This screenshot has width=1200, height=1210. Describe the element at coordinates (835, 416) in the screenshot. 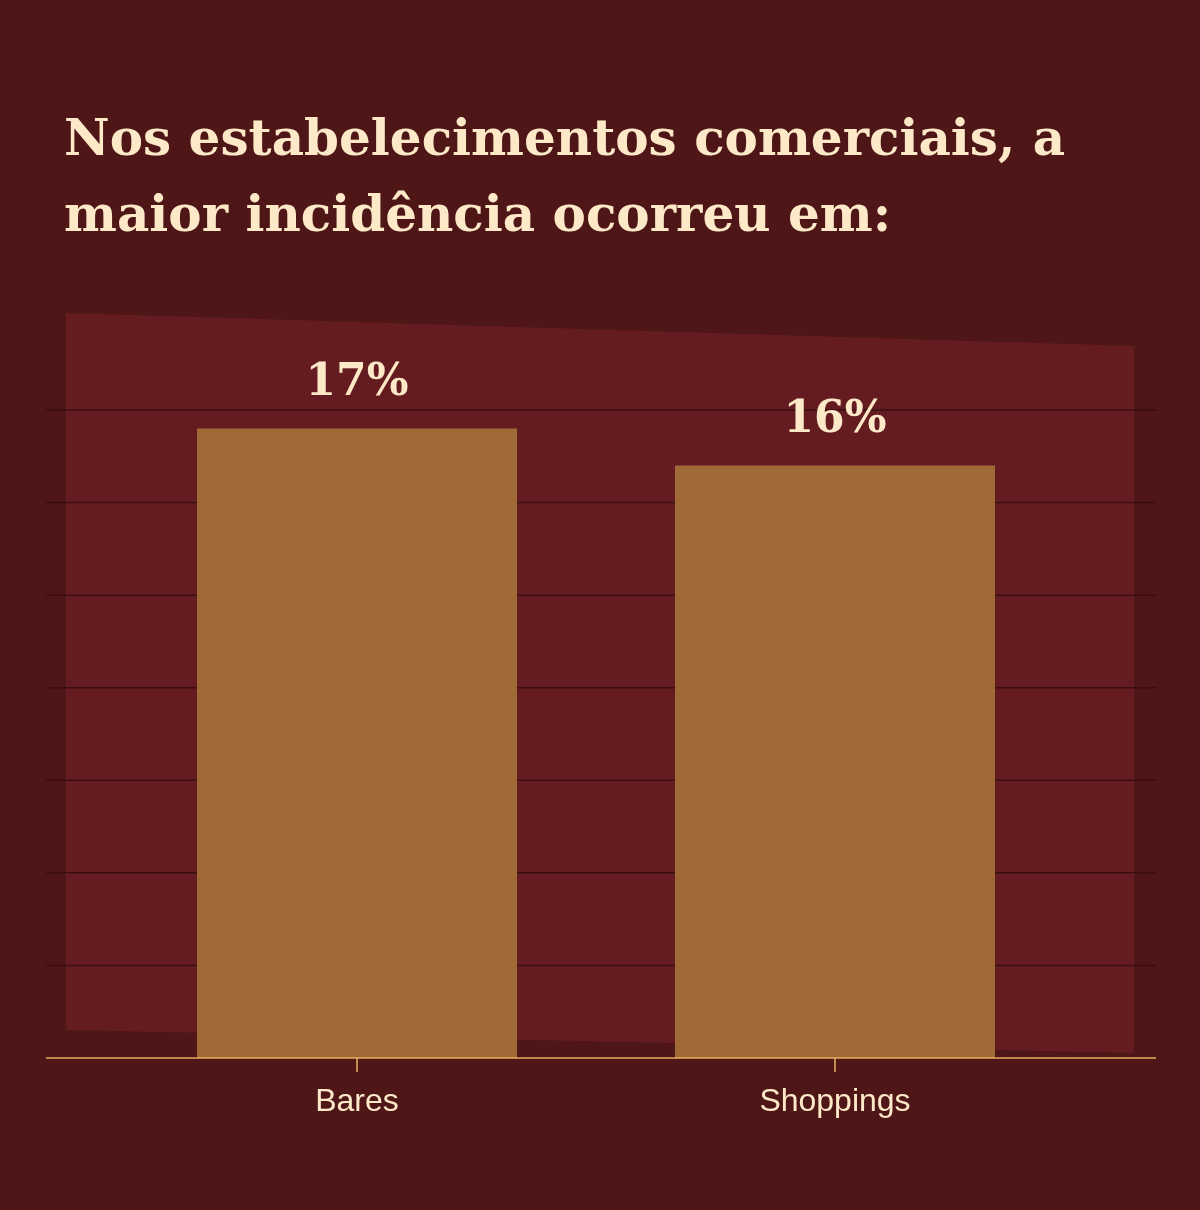

I see `data-label: 16%` at that location.